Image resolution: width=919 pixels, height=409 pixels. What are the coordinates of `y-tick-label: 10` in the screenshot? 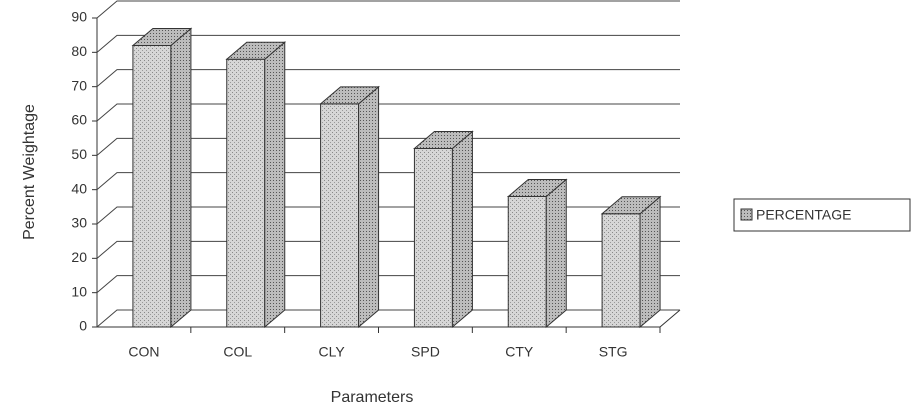 It's located at (79, 291).